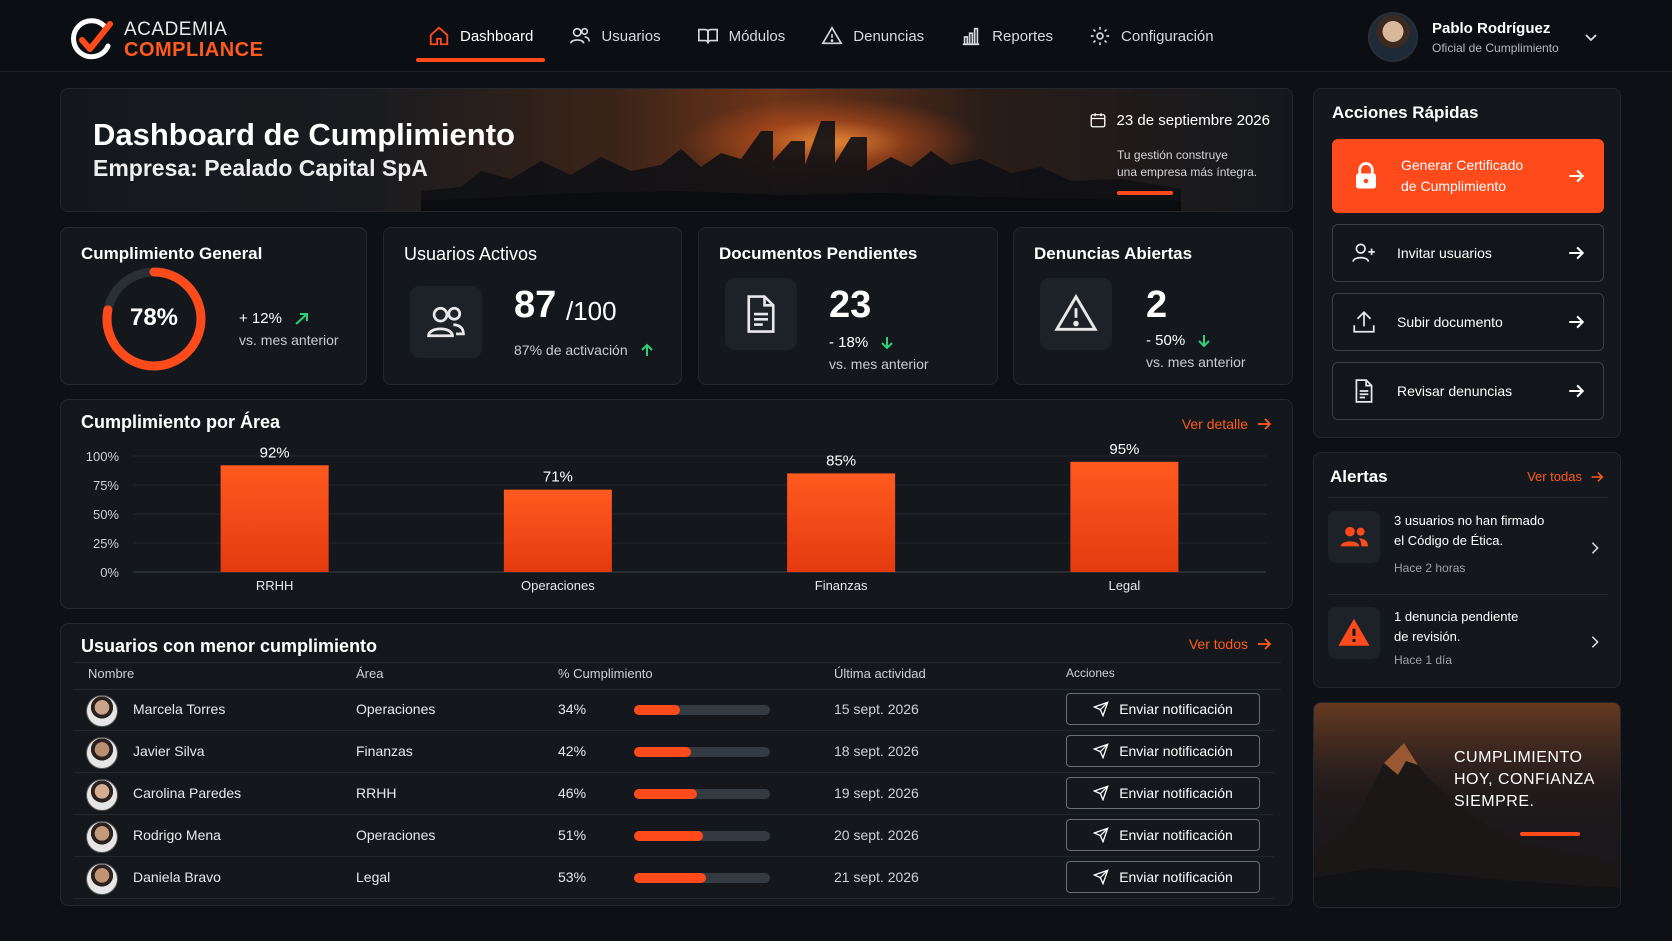 Image resolution: width=1672 pixels, height=941 pixels. Describe the element at coordinates (876, 709) in the screenshot. I see `user-last-activity: 15 sept. 2026` at that location.